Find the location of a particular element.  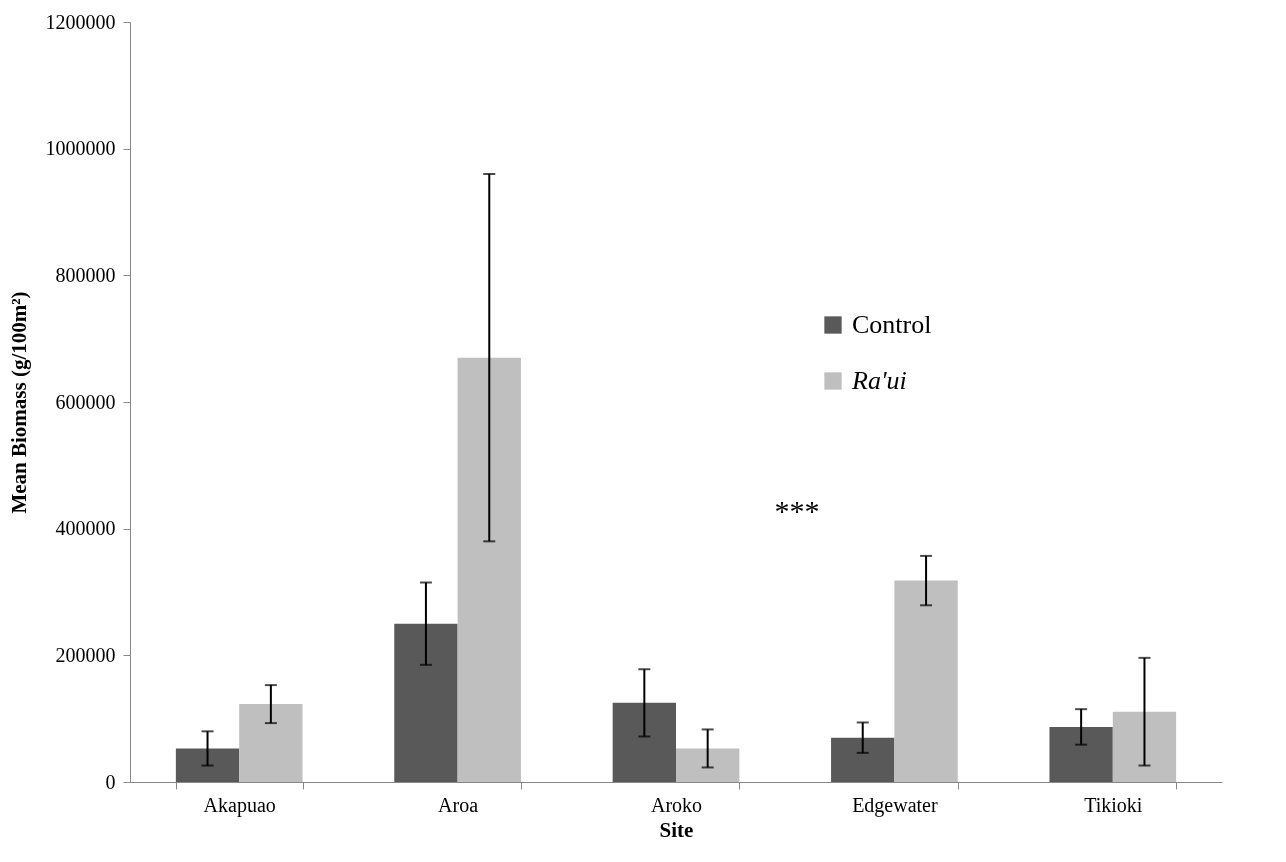

x-tick-label: Tikioki is located at coordinates (1113, 804).